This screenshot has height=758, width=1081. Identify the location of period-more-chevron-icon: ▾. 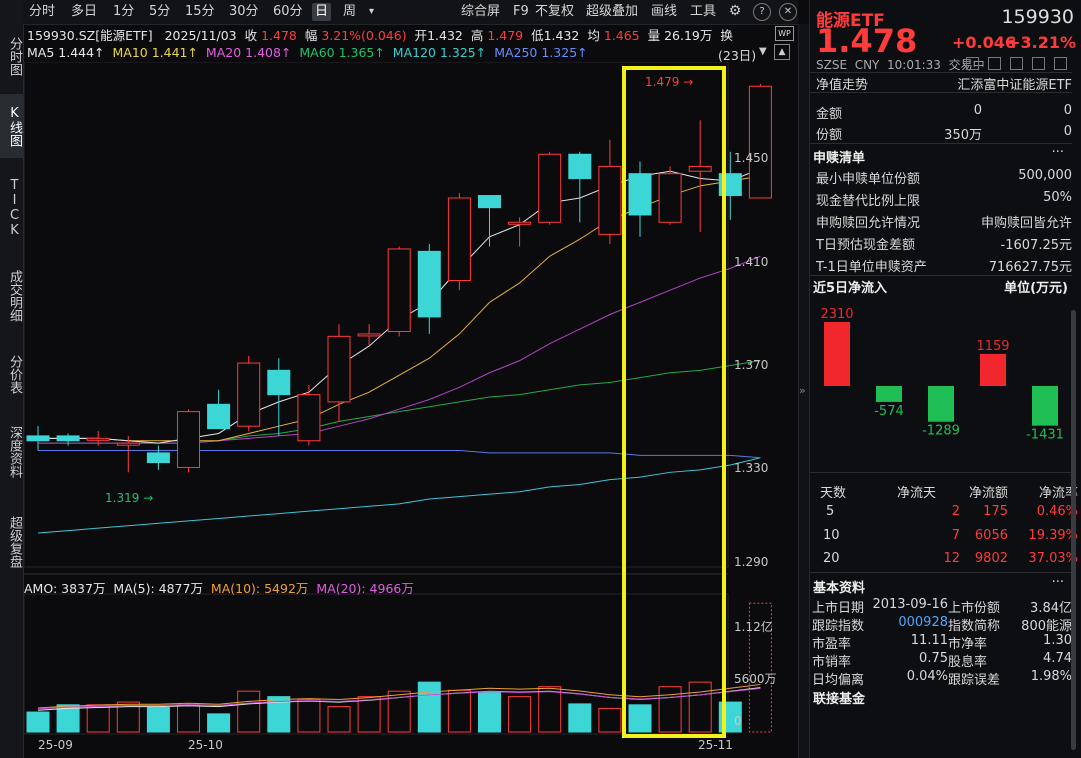
(372, 11).